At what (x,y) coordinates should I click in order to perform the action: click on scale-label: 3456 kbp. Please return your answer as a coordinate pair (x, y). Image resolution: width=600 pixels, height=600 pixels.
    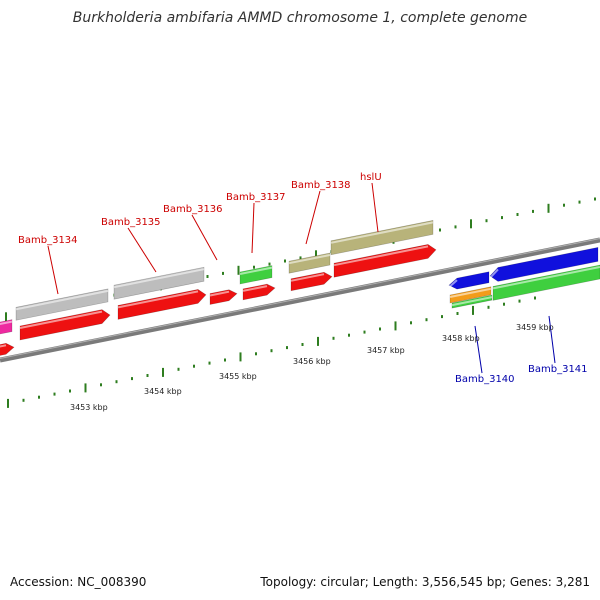
    Looking at the image, I should click on (312, 361).